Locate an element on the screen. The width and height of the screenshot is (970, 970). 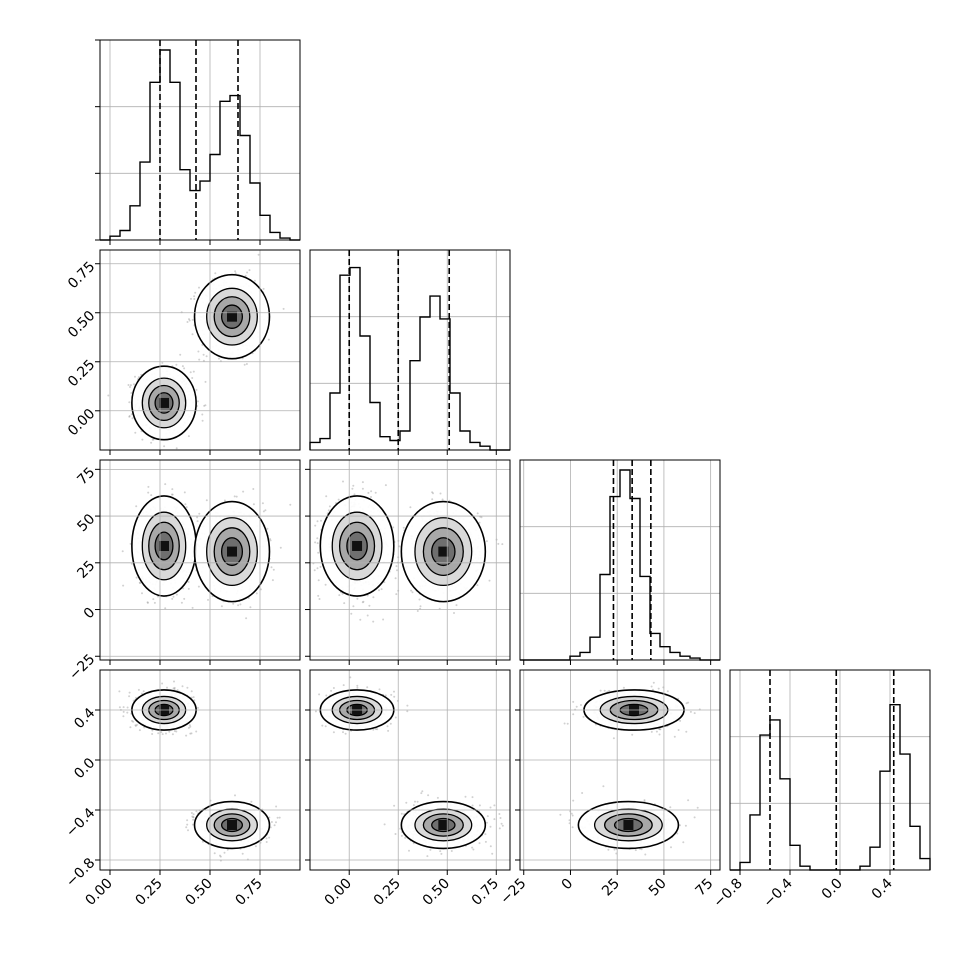
y-tick-label: 25 is located at coordinates (86, 570).